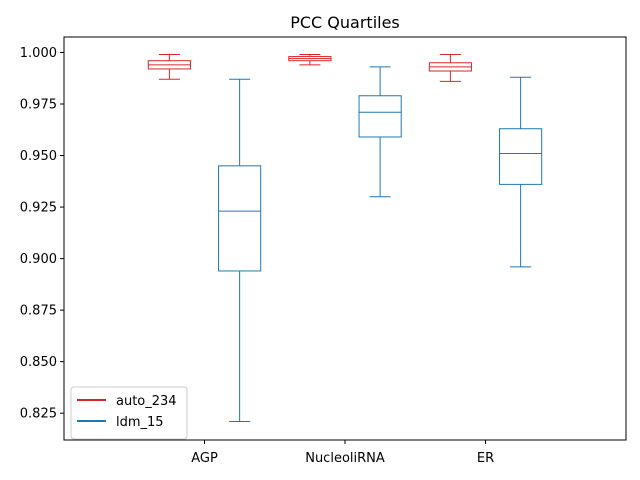 The image size is (640, 480). Describe the element at coordinates (38, 362) in the screenshot. I see `y-tick-label: 0.850` at that location.